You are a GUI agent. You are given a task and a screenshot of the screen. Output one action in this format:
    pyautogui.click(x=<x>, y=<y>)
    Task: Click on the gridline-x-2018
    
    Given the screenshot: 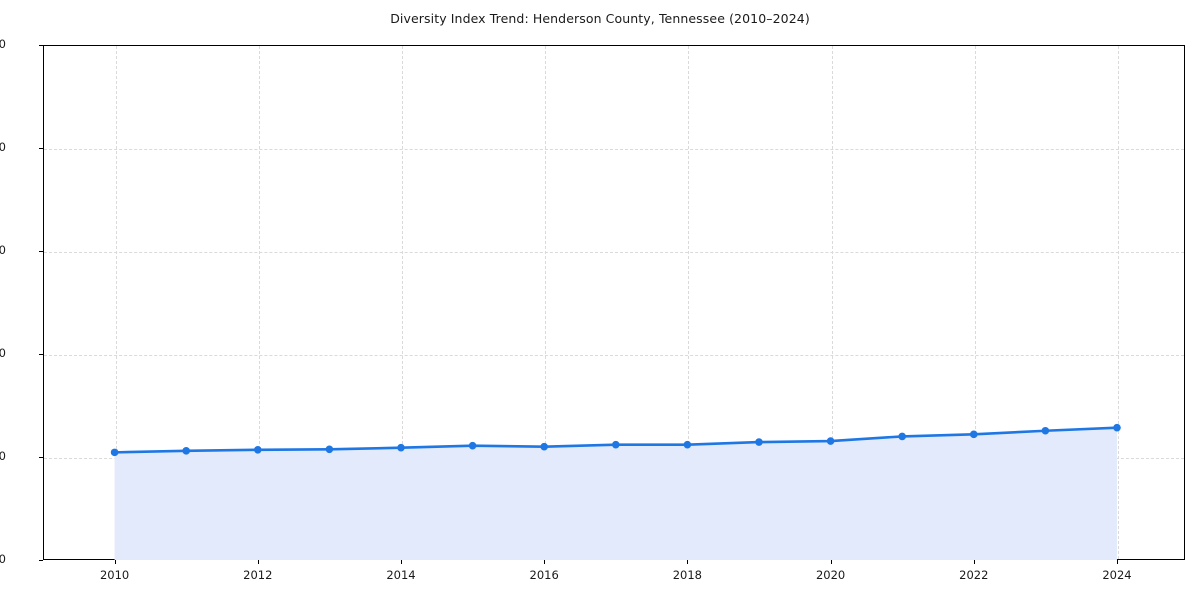 What is the action you would take?
    pyautogui.click(x=689, y=302)
    